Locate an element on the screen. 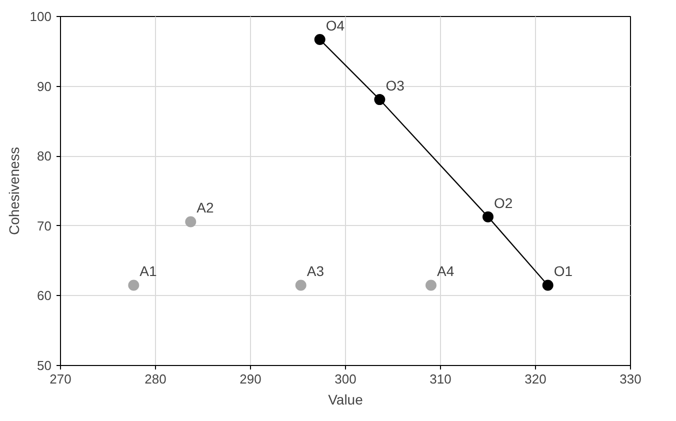  y-axis-title: Cohesiveness is located at coordinates (14, 191).